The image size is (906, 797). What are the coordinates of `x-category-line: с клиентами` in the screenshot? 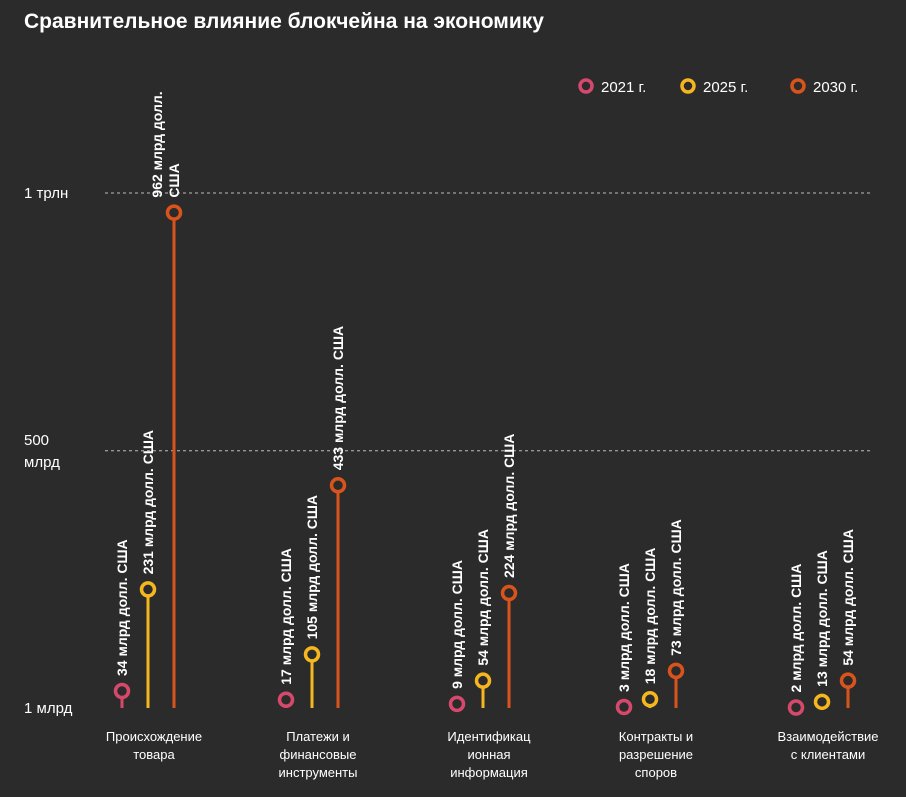 It's located at (828, 754).